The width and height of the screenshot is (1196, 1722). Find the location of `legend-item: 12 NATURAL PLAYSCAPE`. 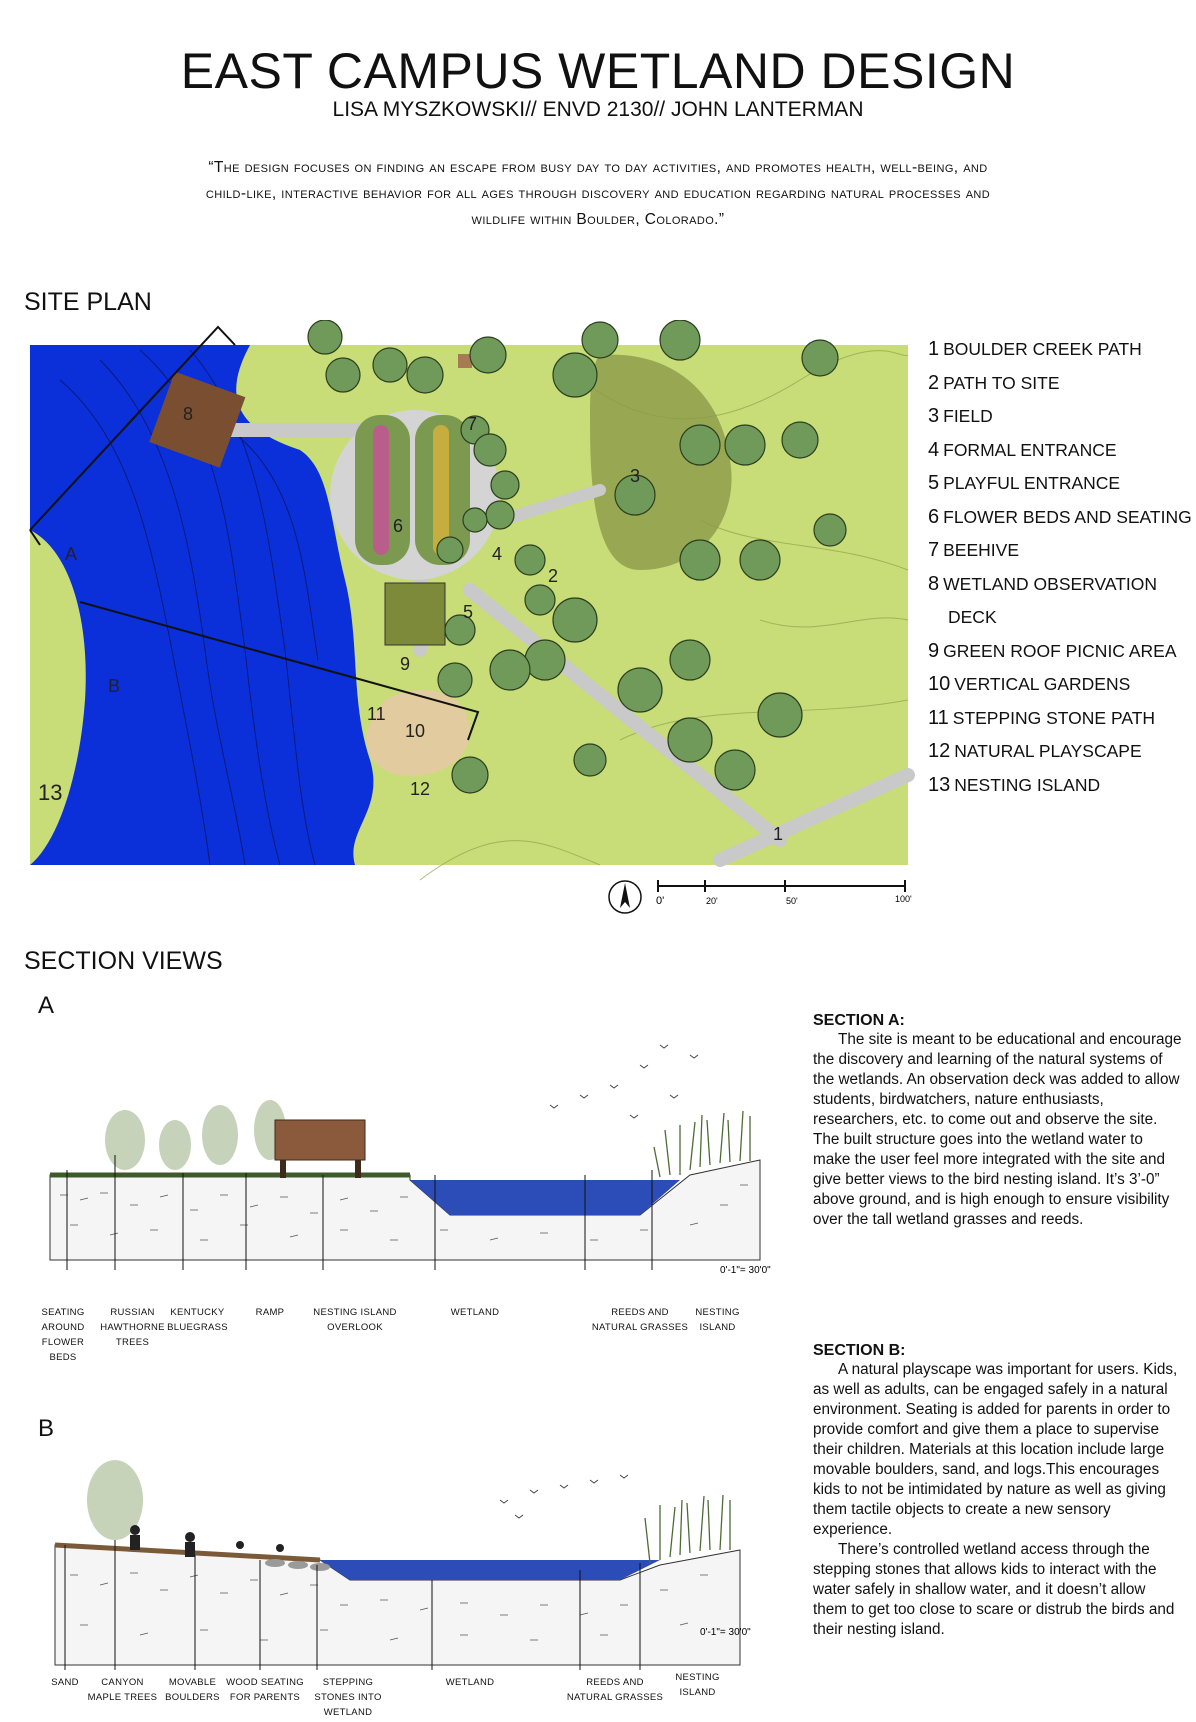

legend-item: 12 NATURAL PLAYSCAPE is located at coordinates (1035, 751).